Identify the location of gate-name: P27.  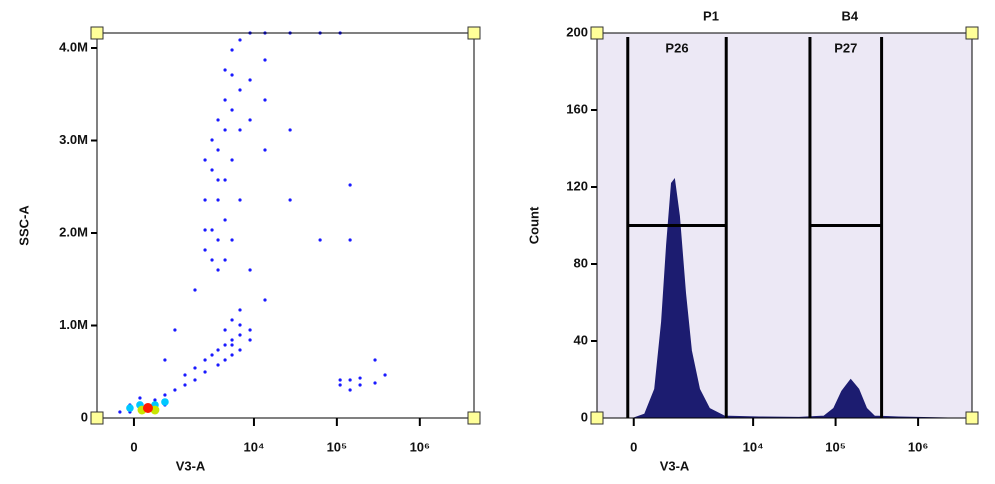
(845, 47).